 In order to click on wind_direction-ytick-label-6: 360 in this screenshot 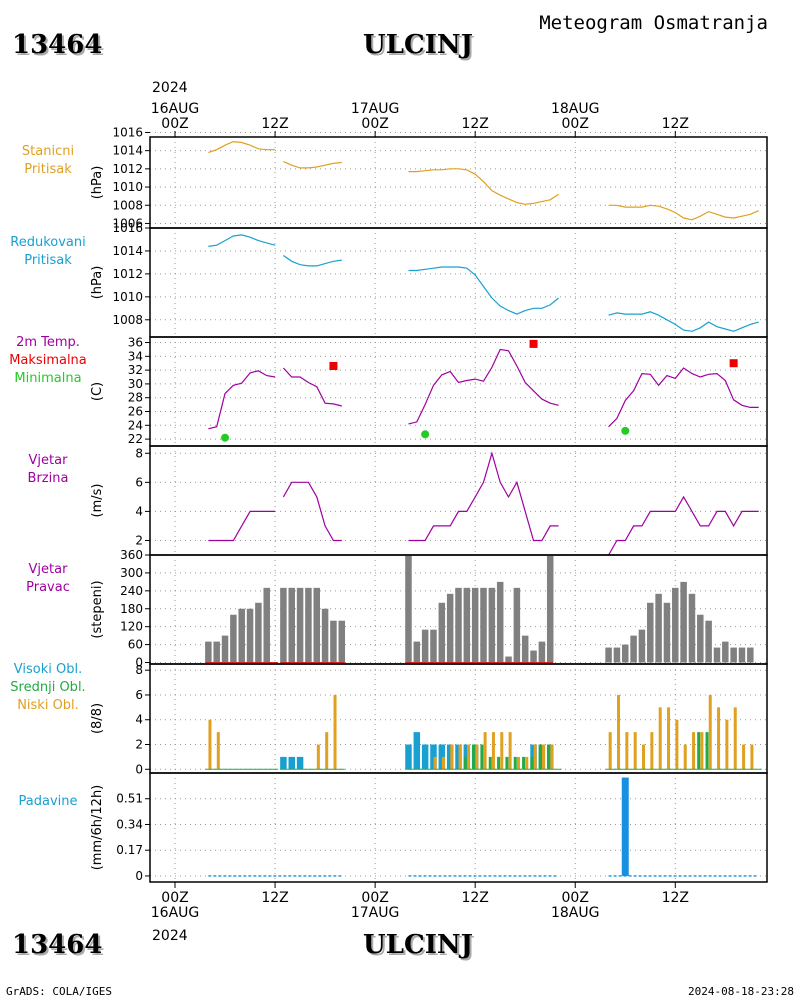, I will do `click(131, 555)`.